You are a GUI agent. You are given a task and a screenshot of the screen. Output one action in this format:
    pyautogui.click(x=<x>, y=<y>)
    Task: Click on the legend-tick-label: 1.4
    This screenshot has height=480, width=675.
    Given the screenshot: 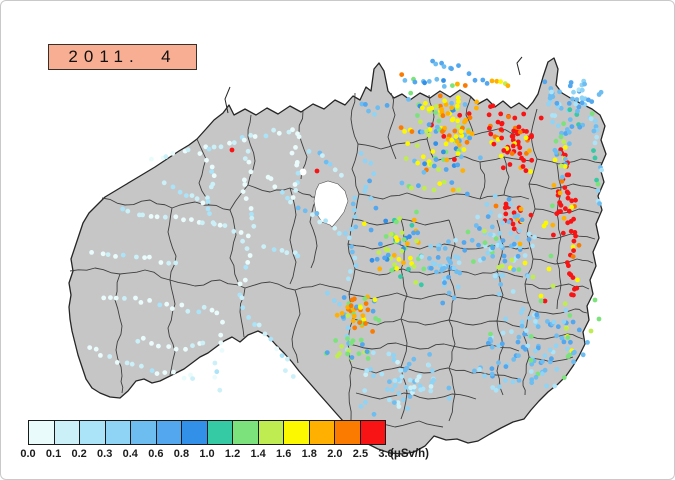 What is the action you would take?
    pyautogui.click(x=258, y=454)
    